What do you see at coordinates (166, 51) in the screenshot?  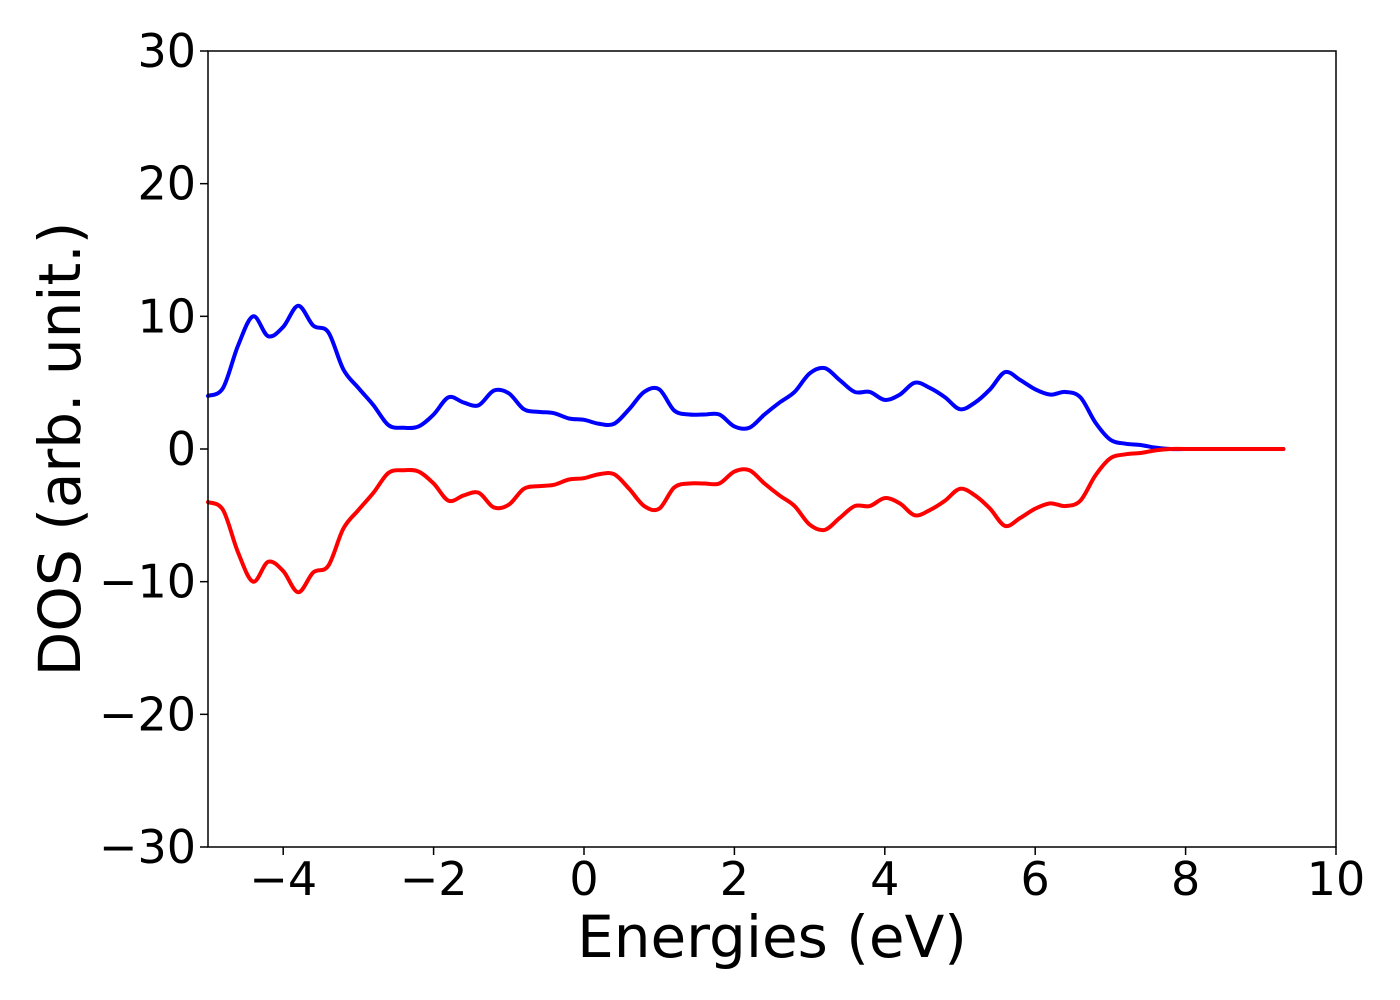 I see `y-tick-label: 30` at bounding box center [166, 51].